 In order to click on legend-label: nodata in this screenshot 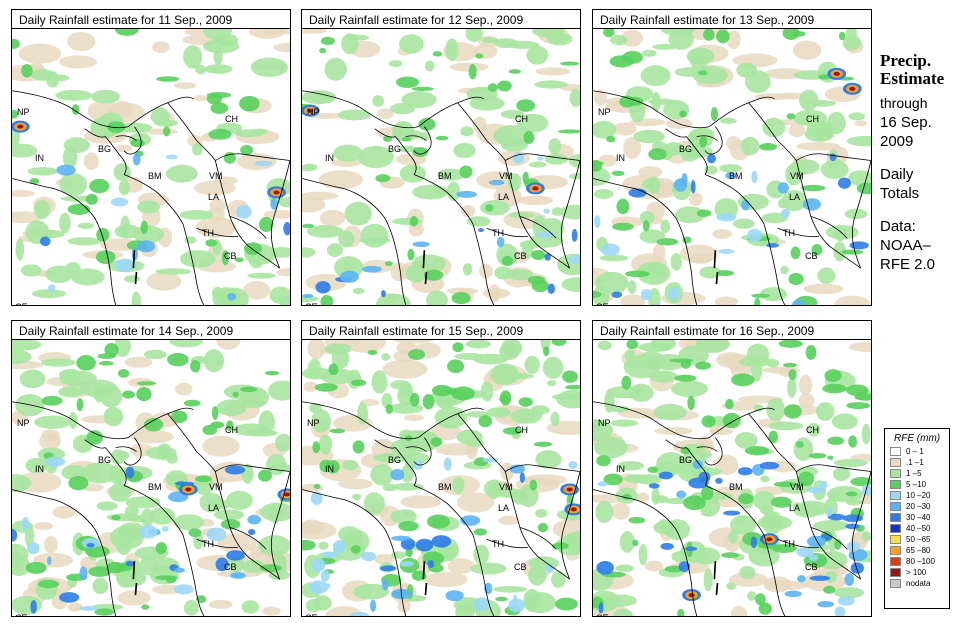, I will do `click(918, 583)`.